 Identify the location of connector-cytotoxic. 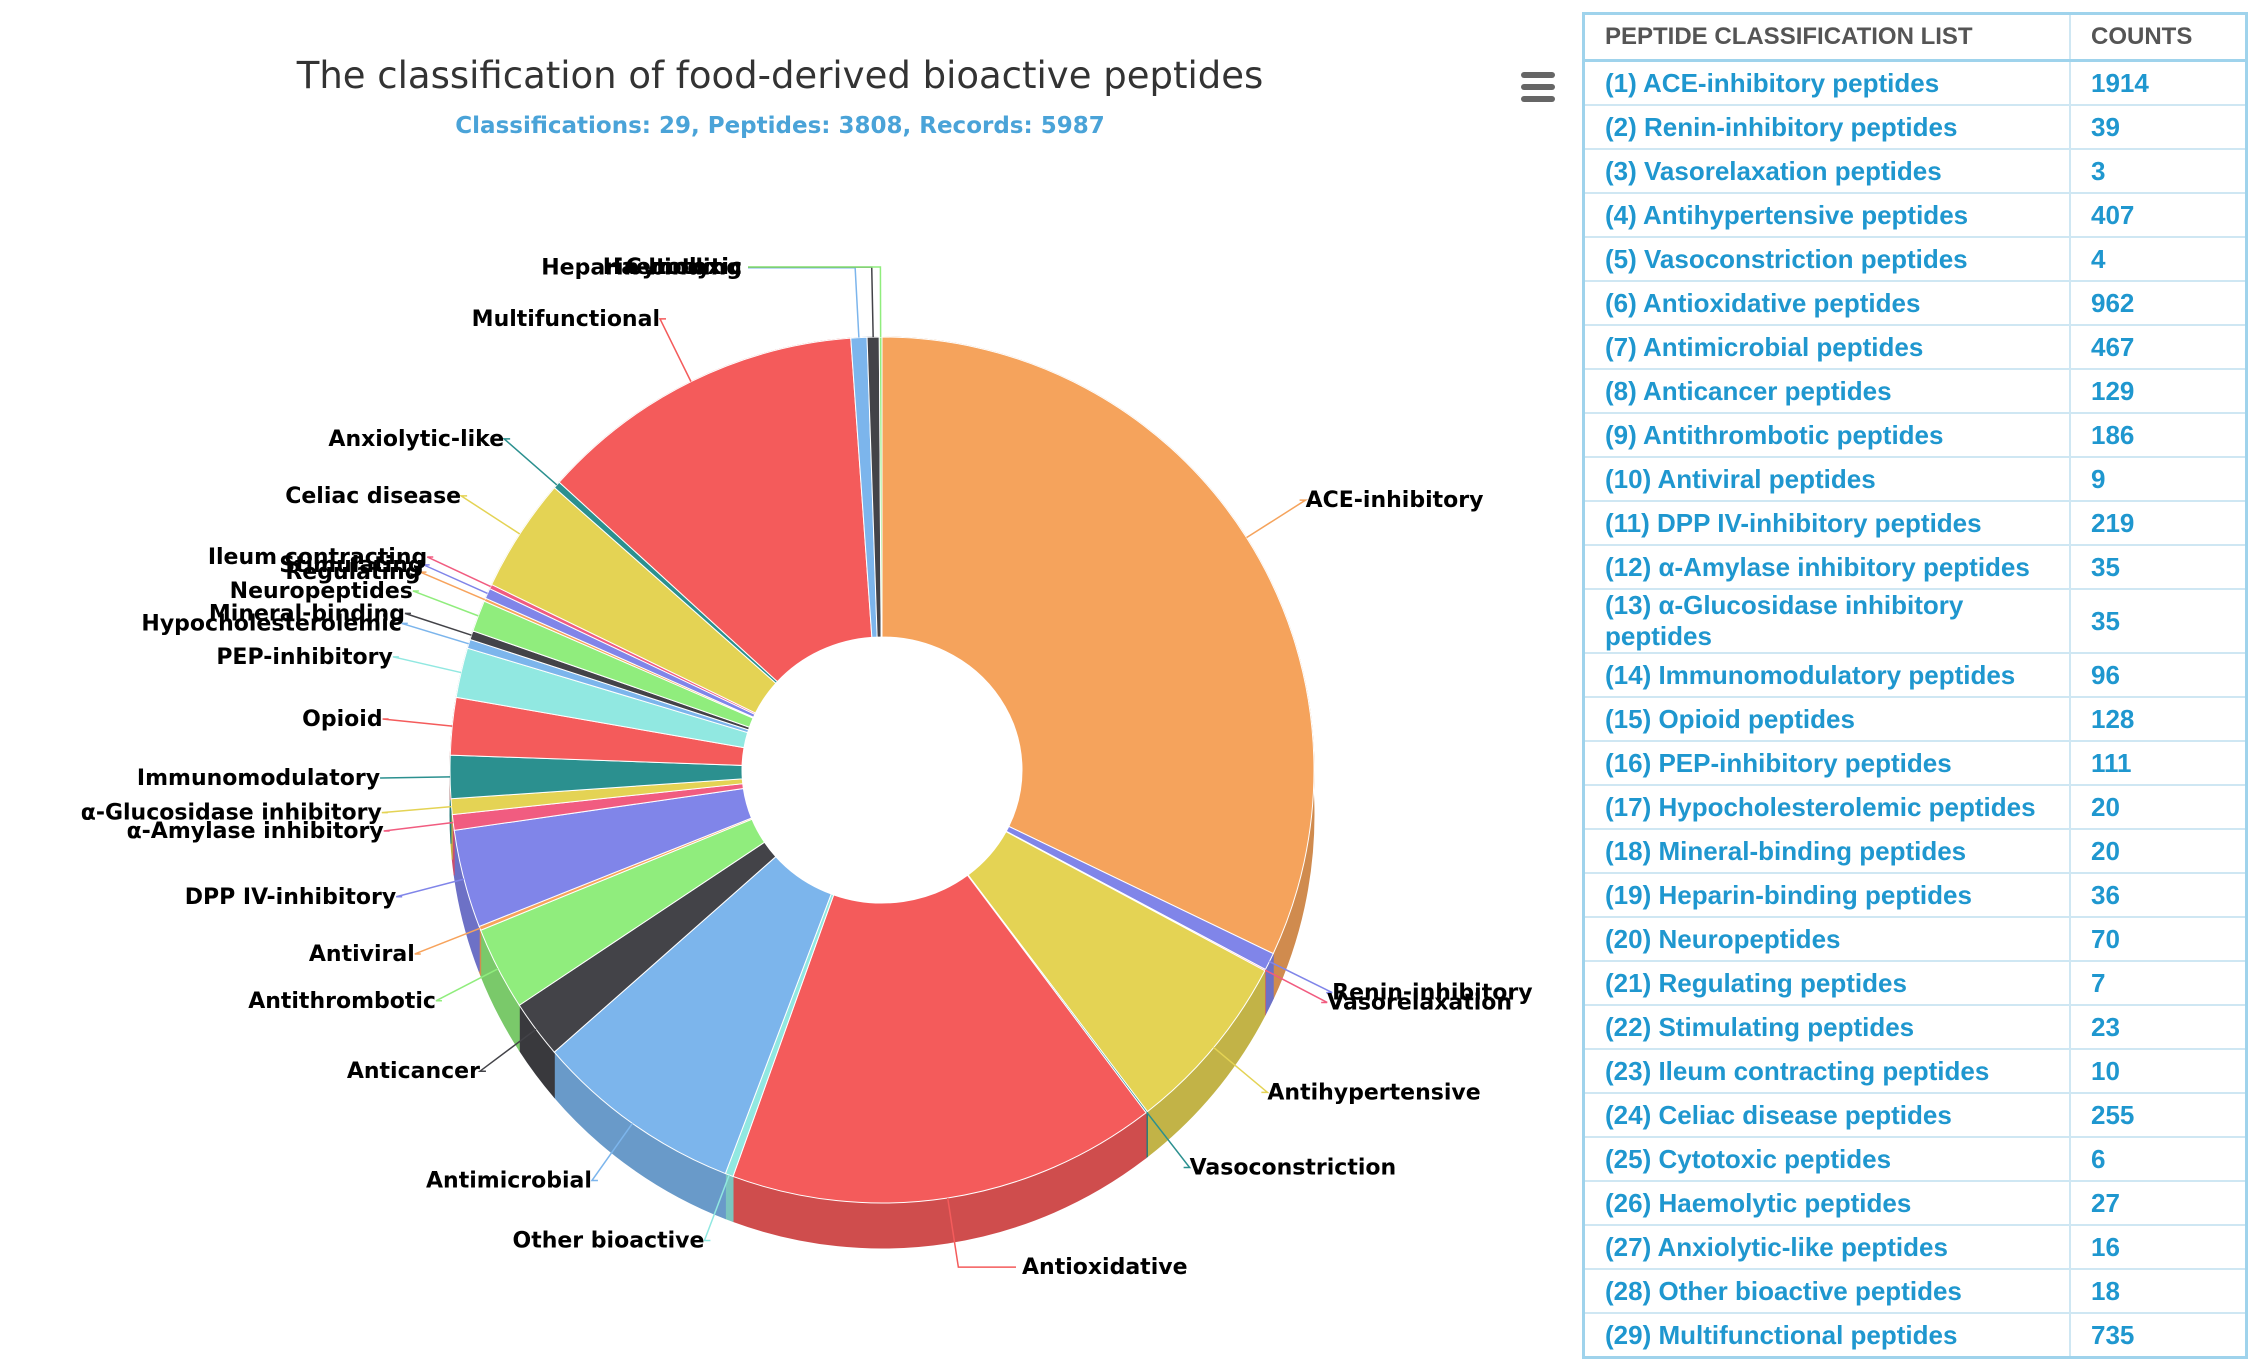
(815, 302).